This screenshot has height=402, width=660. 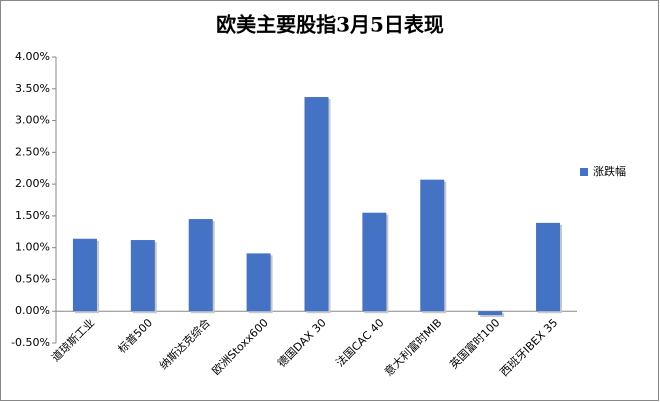 I want to click on y-tick-label: 0.00%, so click(x=32, y=310).